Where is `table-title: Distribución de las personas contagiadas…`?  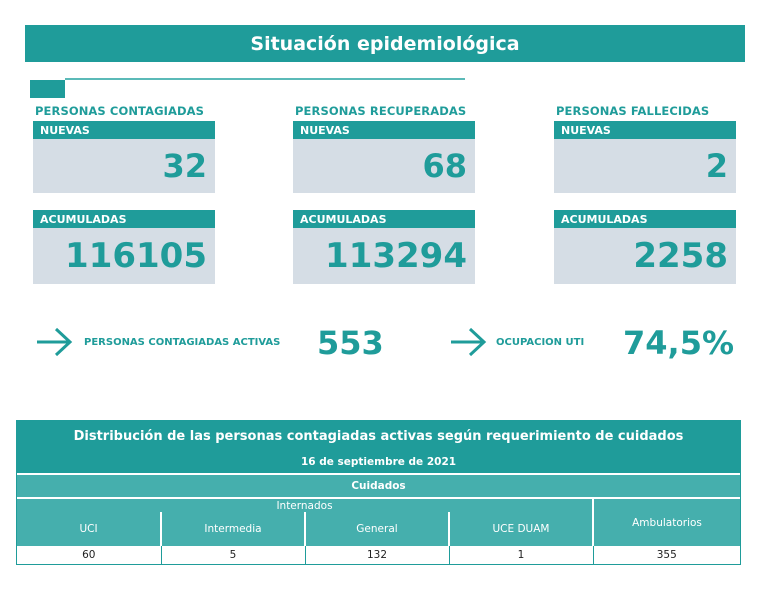 table-title: Distribución de las personas contagiadas… is located at coordinates (379, 436).